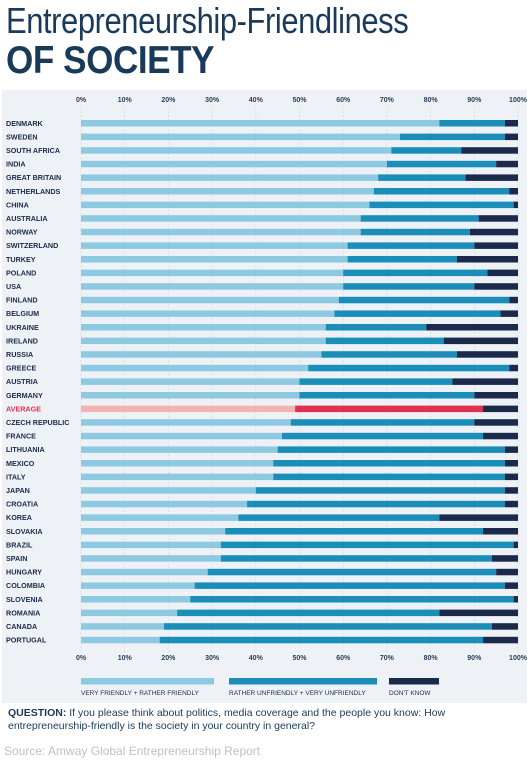 Image resolution: width=530 pixels, height=763 pixels. I want to click on legend-label: RATHER UNFRIENDLY + VERY UNFRIENDLY, so click(297, 693).